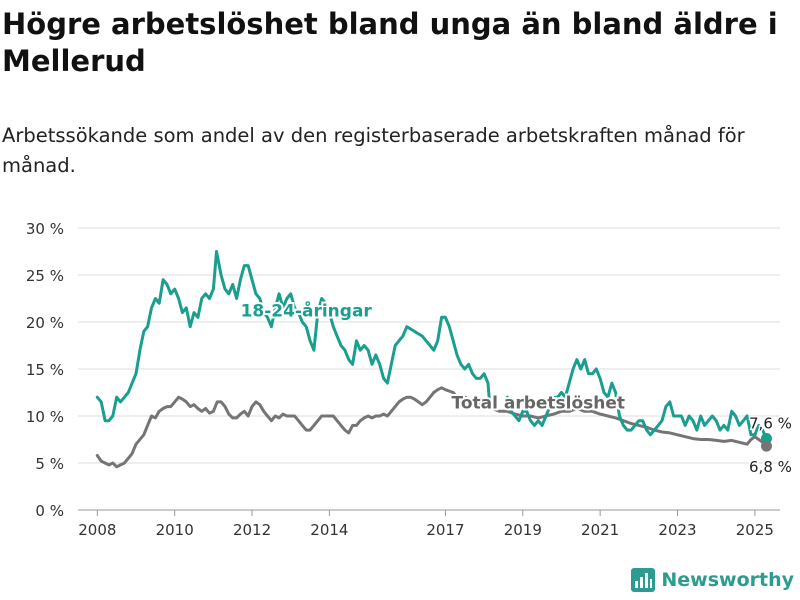  I want to click on brand-name: Newsworthy, so click(727, 580).